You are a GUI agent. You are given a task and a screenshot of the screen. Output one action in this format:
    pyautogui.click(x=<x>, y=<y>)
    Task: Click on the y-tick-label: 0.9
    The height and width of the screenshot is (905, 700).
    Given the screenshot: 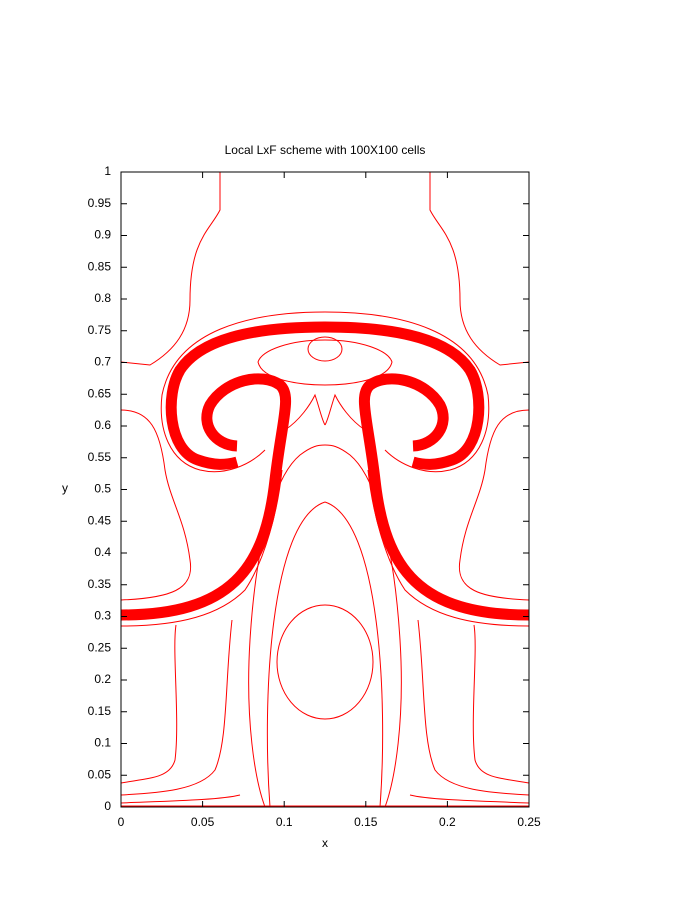 What is the action you would take?
    pyautogui.click(x=102, y=235)
    